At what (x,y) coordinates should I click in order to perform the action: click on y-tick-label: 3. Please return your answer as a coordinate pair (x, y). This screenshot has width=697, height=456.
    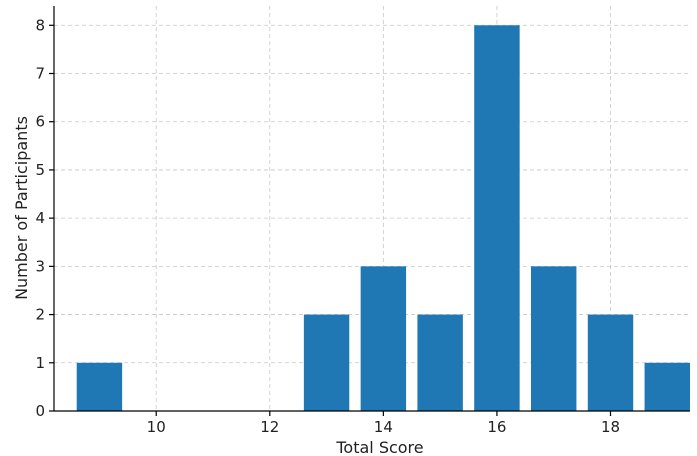
    Looking at the image, I should click on (40, 266).